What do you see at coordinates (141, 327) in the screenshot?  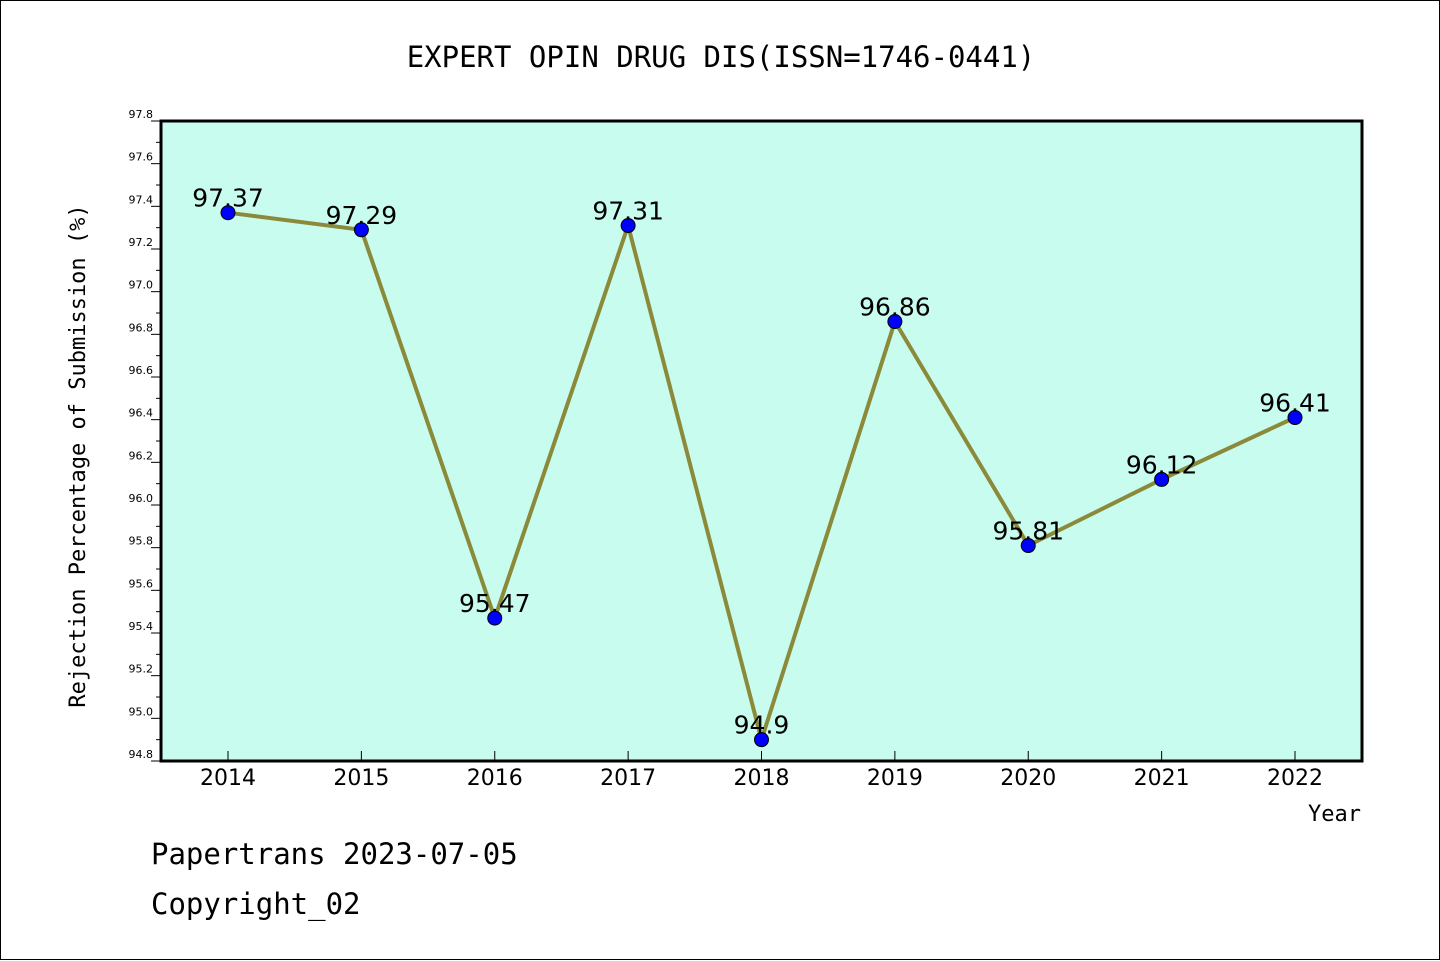 I see `y-tick-label: 96.8` at bounding box center [141, 327].